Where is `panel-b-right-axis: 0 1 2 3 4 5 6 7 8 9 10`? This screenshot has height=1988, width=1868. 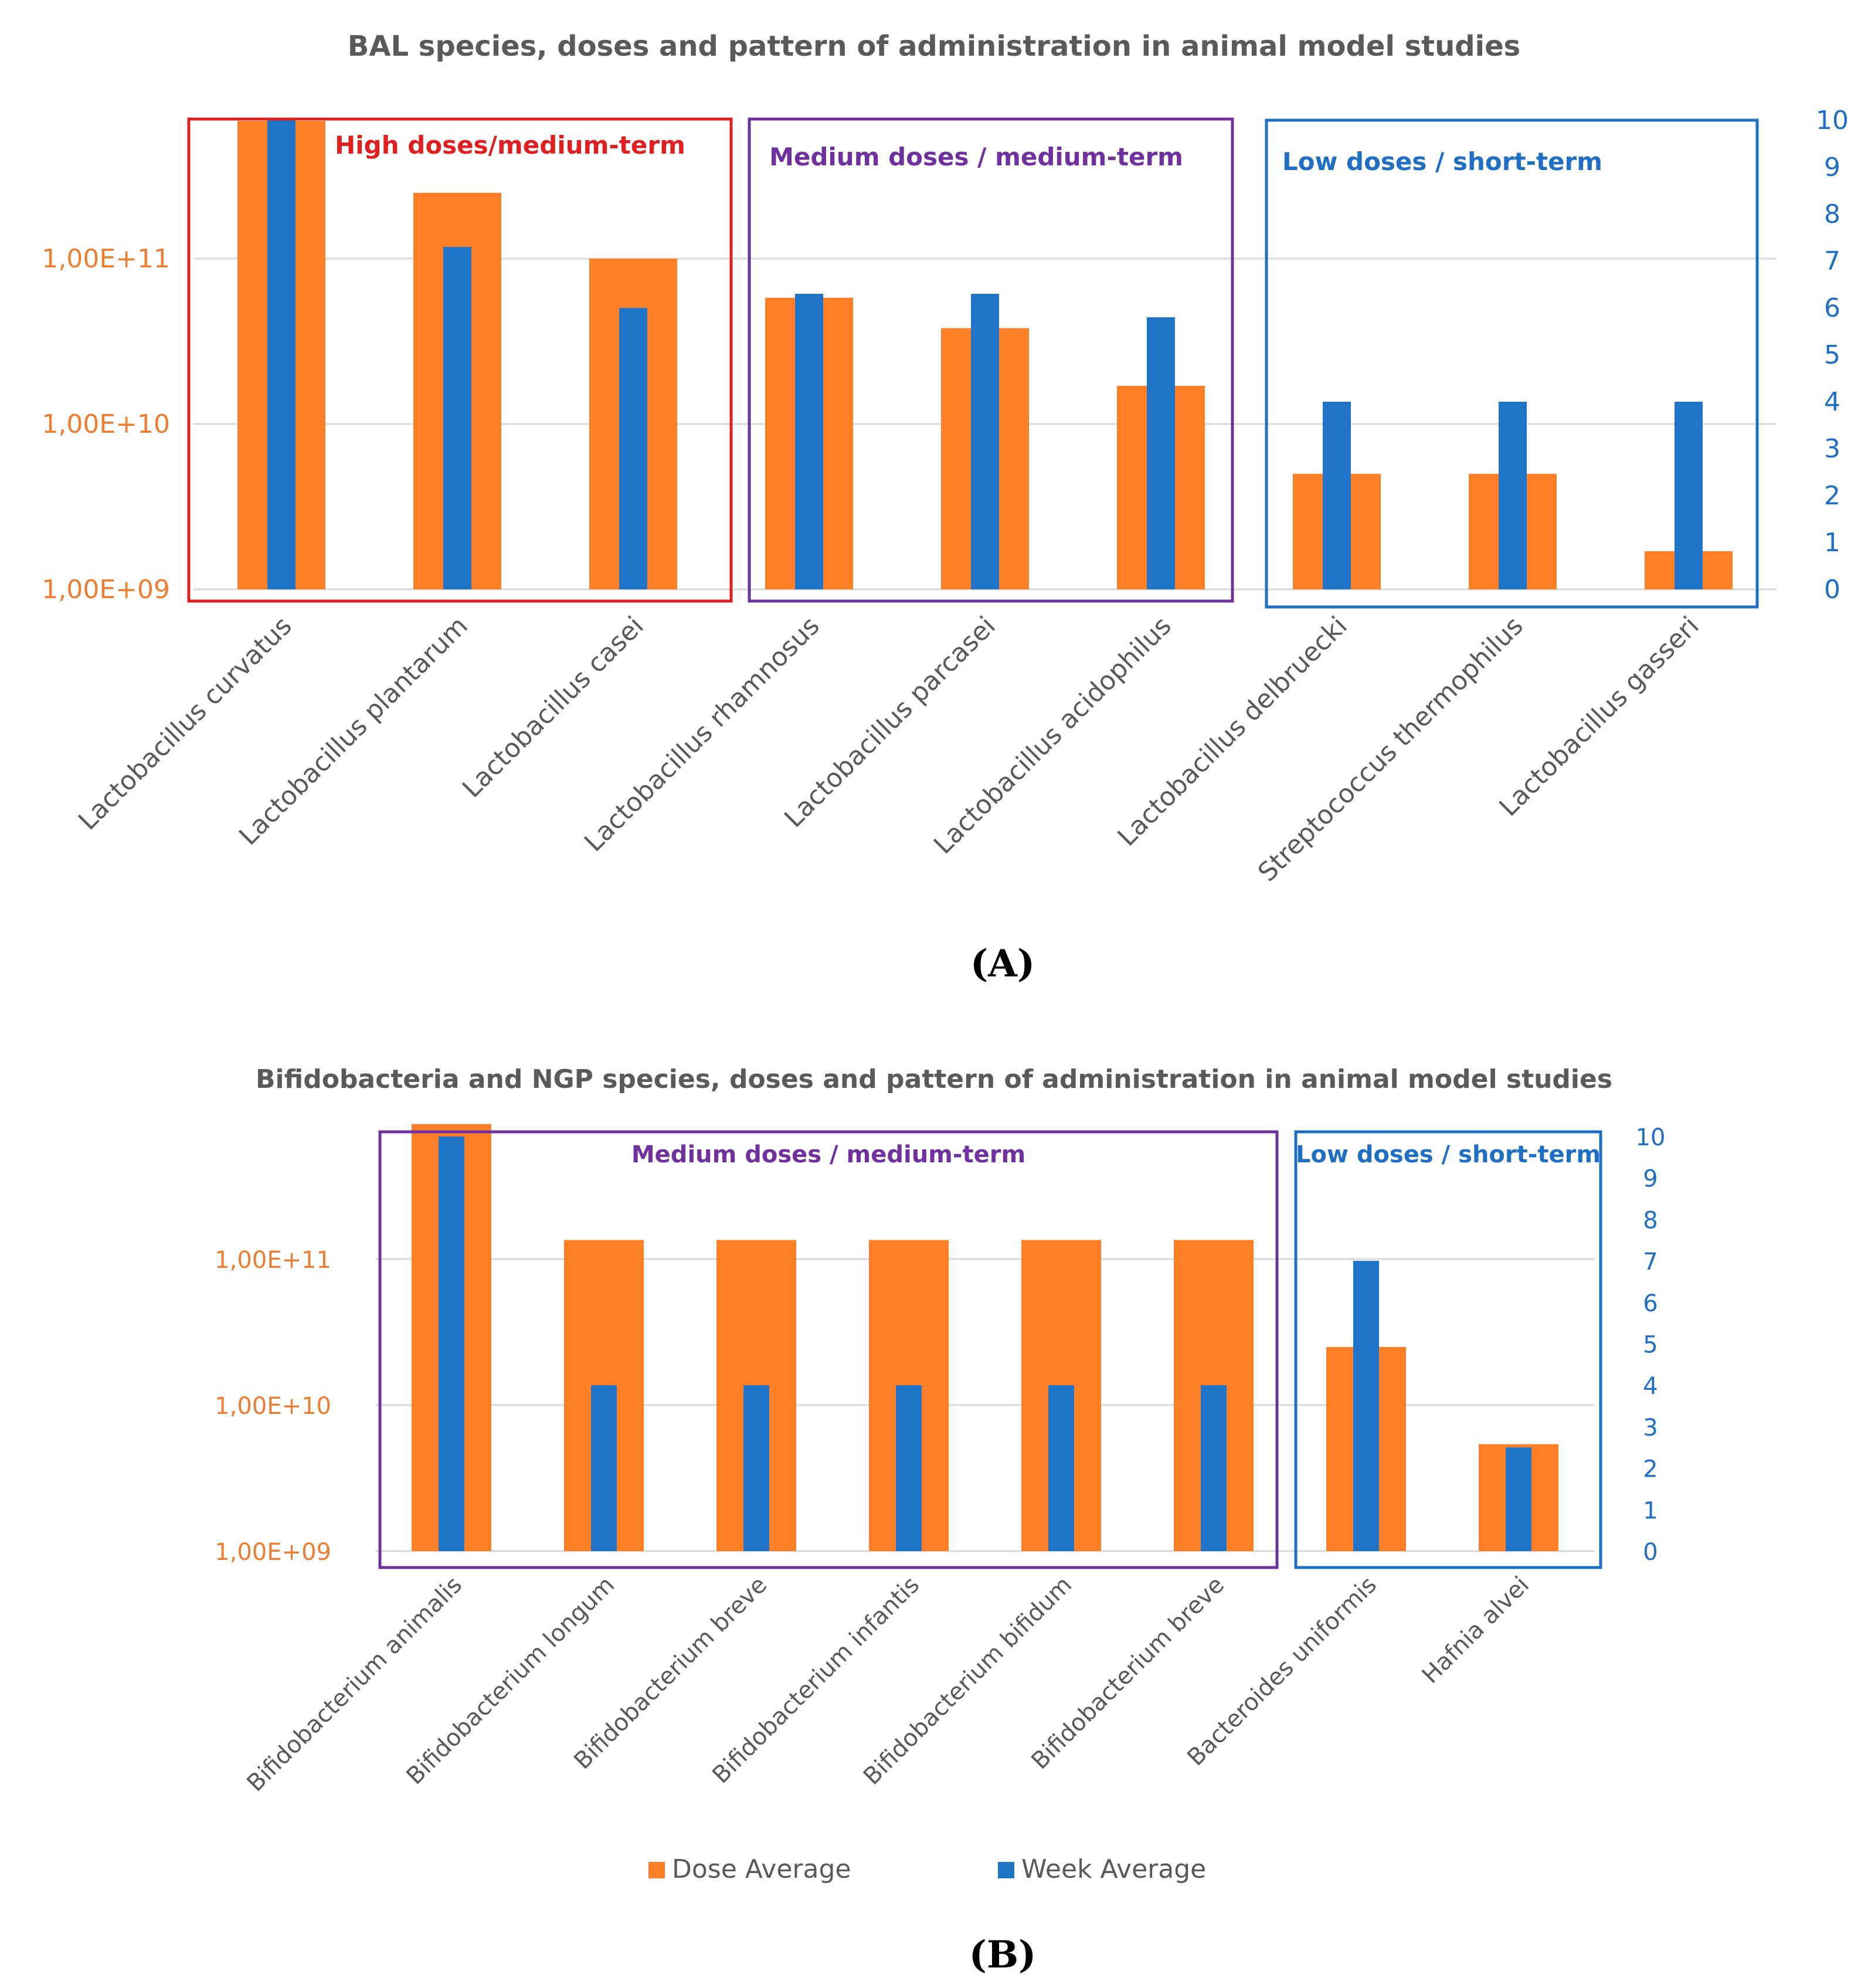 panel-b-right-axis: 0 1 2 3 4 5 6 7 8 9 10 is located at coordinates (1651, 1345).